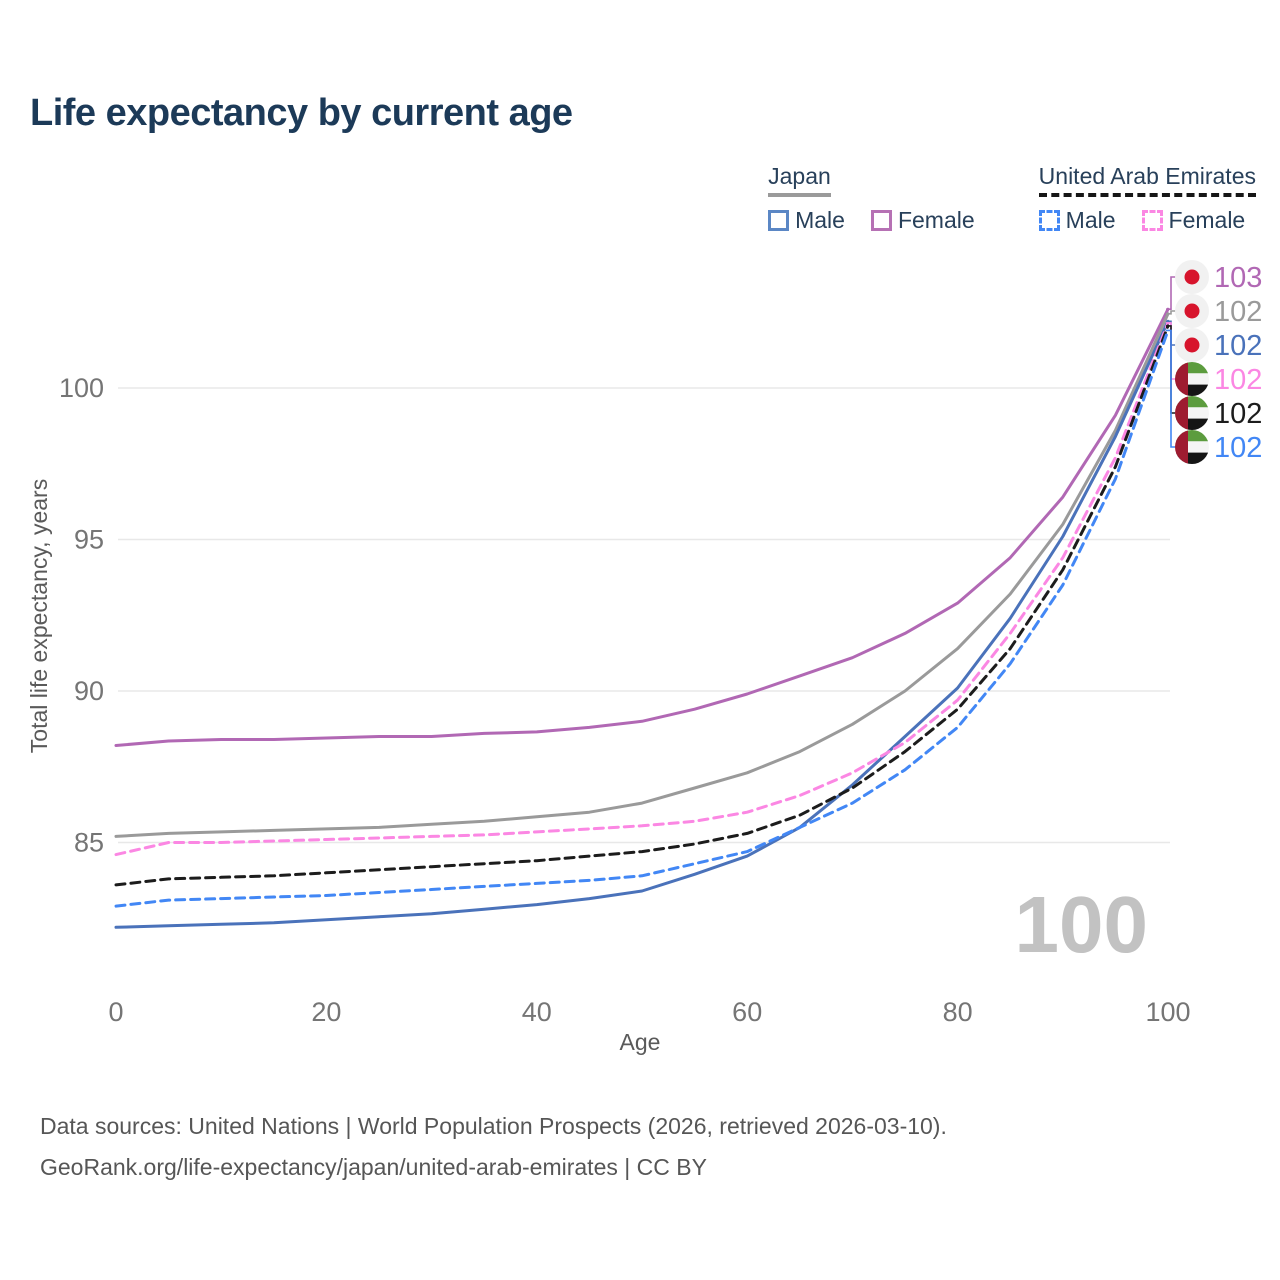 The height and width of the screenshot is (1280, 1280). I want to click on legend-label-uae-female: Female, so click(1207, 220).